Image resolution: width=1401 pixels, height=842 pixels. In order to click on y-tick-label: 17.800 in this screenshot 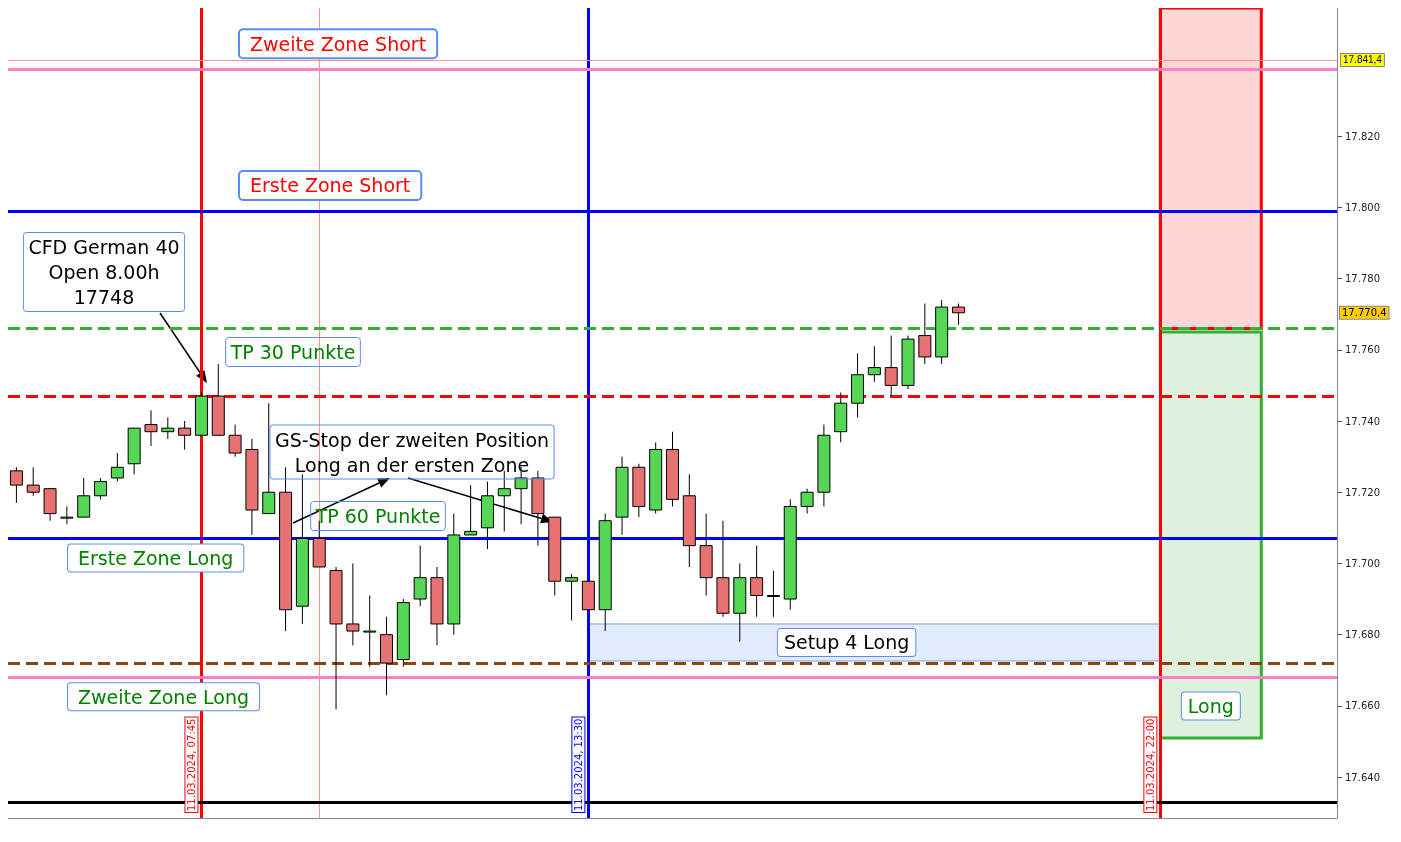, I will do `click(1362, 207)`.